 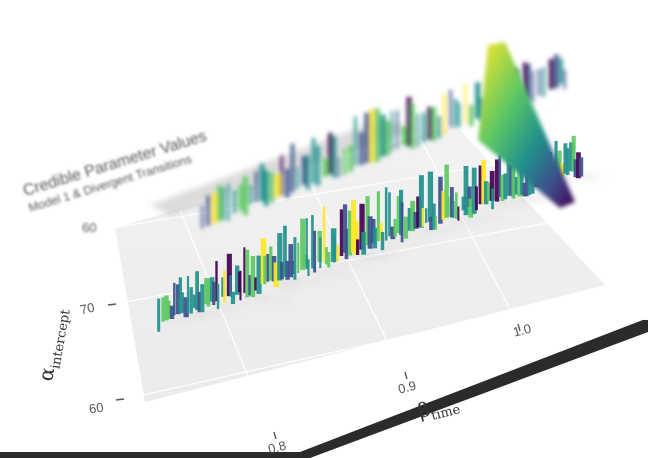 I want to click on y-tick-mark, so click(x=112, y=304).